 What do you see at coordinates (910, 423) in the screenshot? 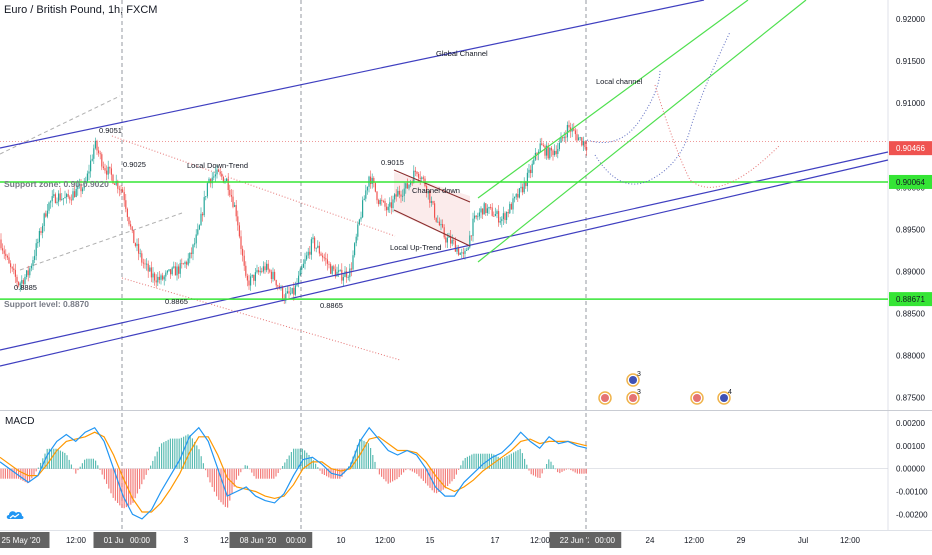
I see `macd-tick-label: 0.00200` at bounding box center [910, 423].